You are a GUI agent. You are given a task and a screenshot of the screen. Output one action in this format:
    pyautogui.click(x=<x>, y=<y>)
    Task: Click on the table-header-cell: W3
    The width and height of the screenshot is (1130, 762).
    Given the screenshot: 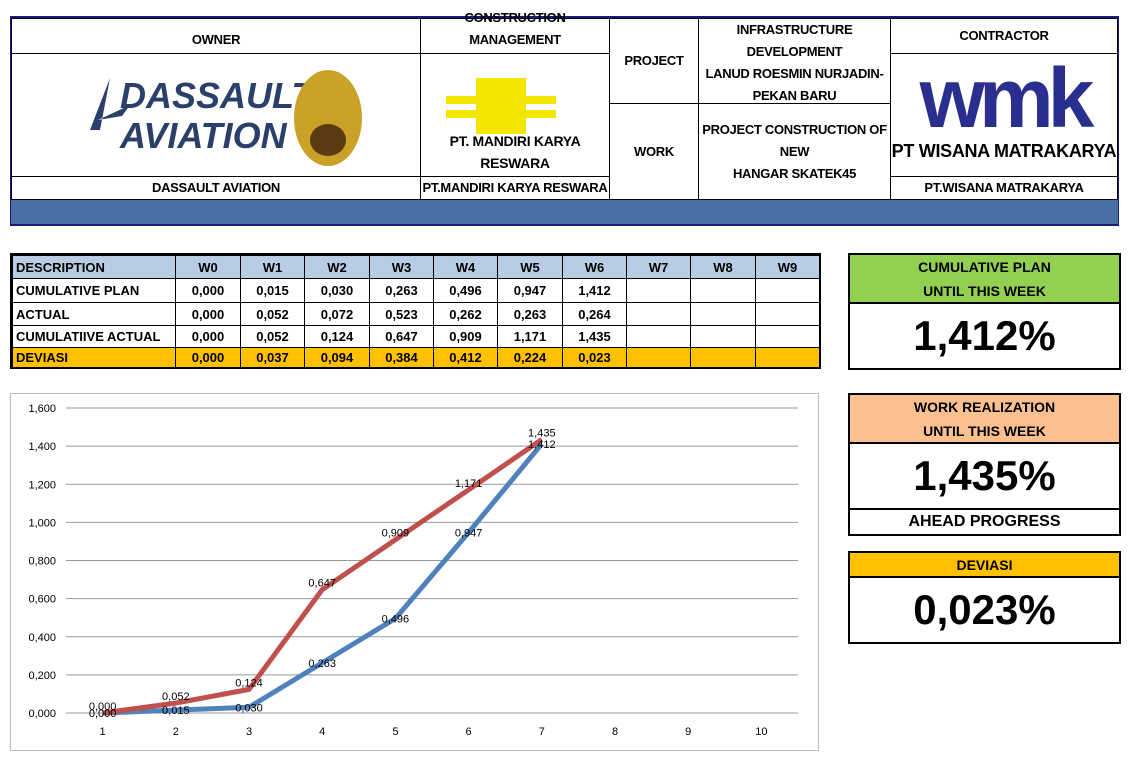 What is the action you would take?
    pyautogui.click(x=401, y=267)
    